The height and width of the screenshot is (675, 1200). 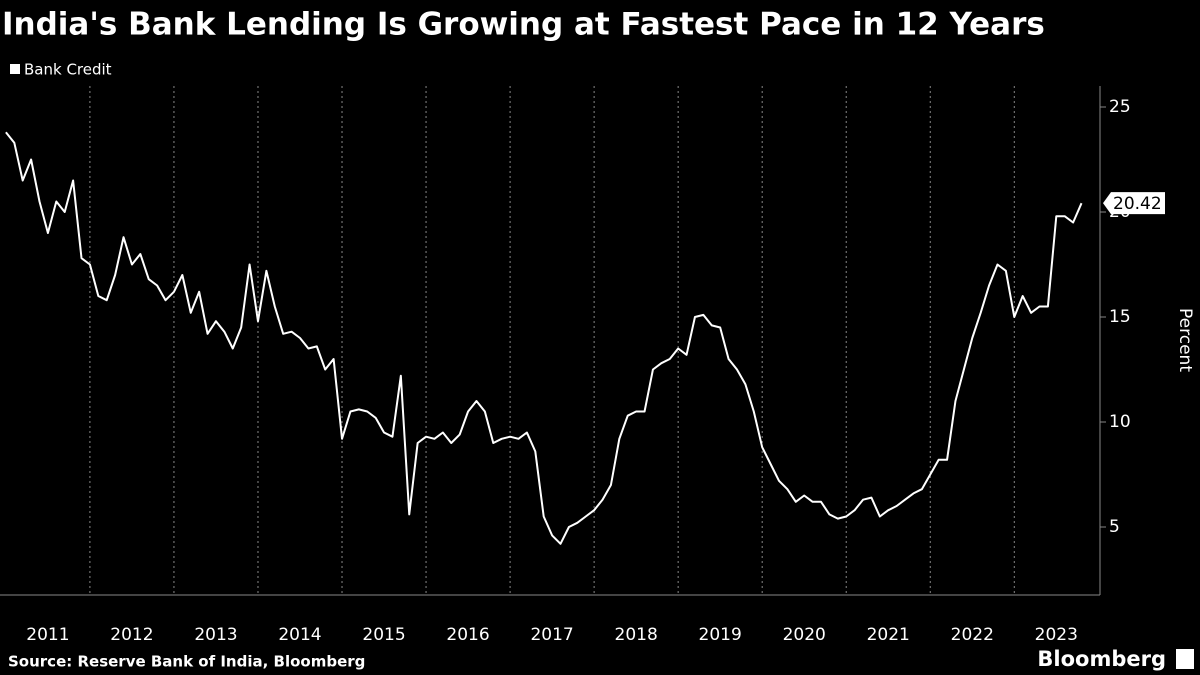 I want to click on x-tick-label: 2021, so click(x=888, y=635).